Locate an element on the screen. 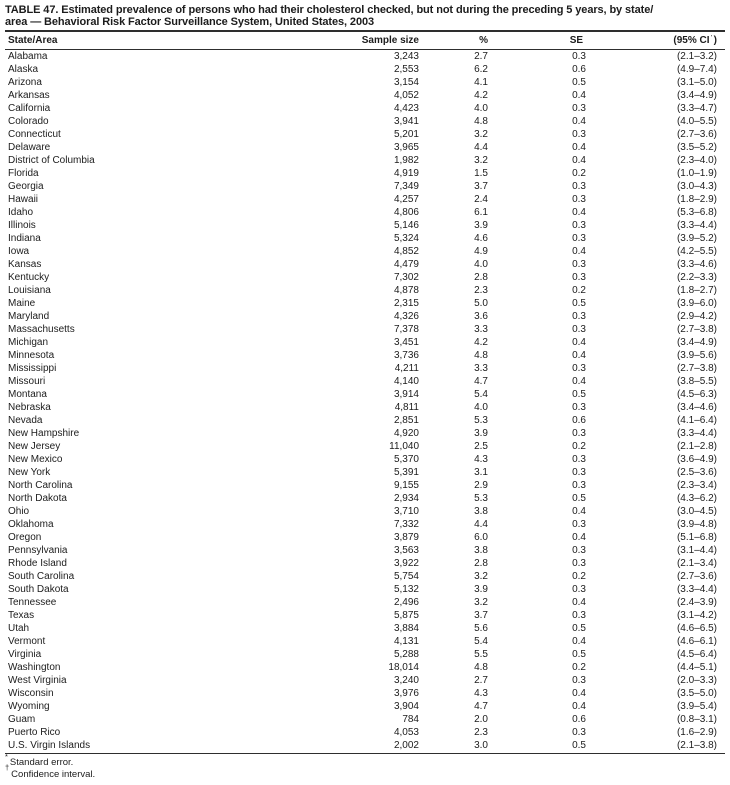 The width and height of the screenshot is (730, 785). state-cell: Connecticut is located at coordinates (34, 134).